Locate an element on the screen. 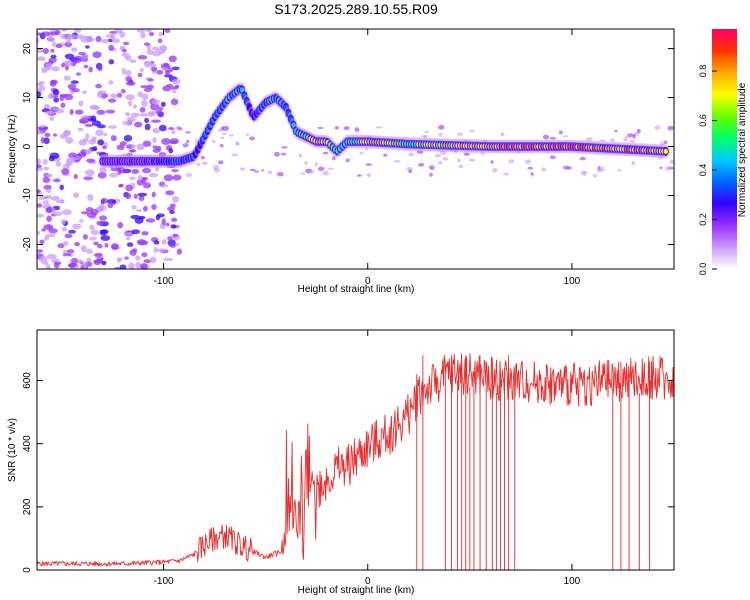  y-tick-label: 20 is located at coordinates (27, 49).